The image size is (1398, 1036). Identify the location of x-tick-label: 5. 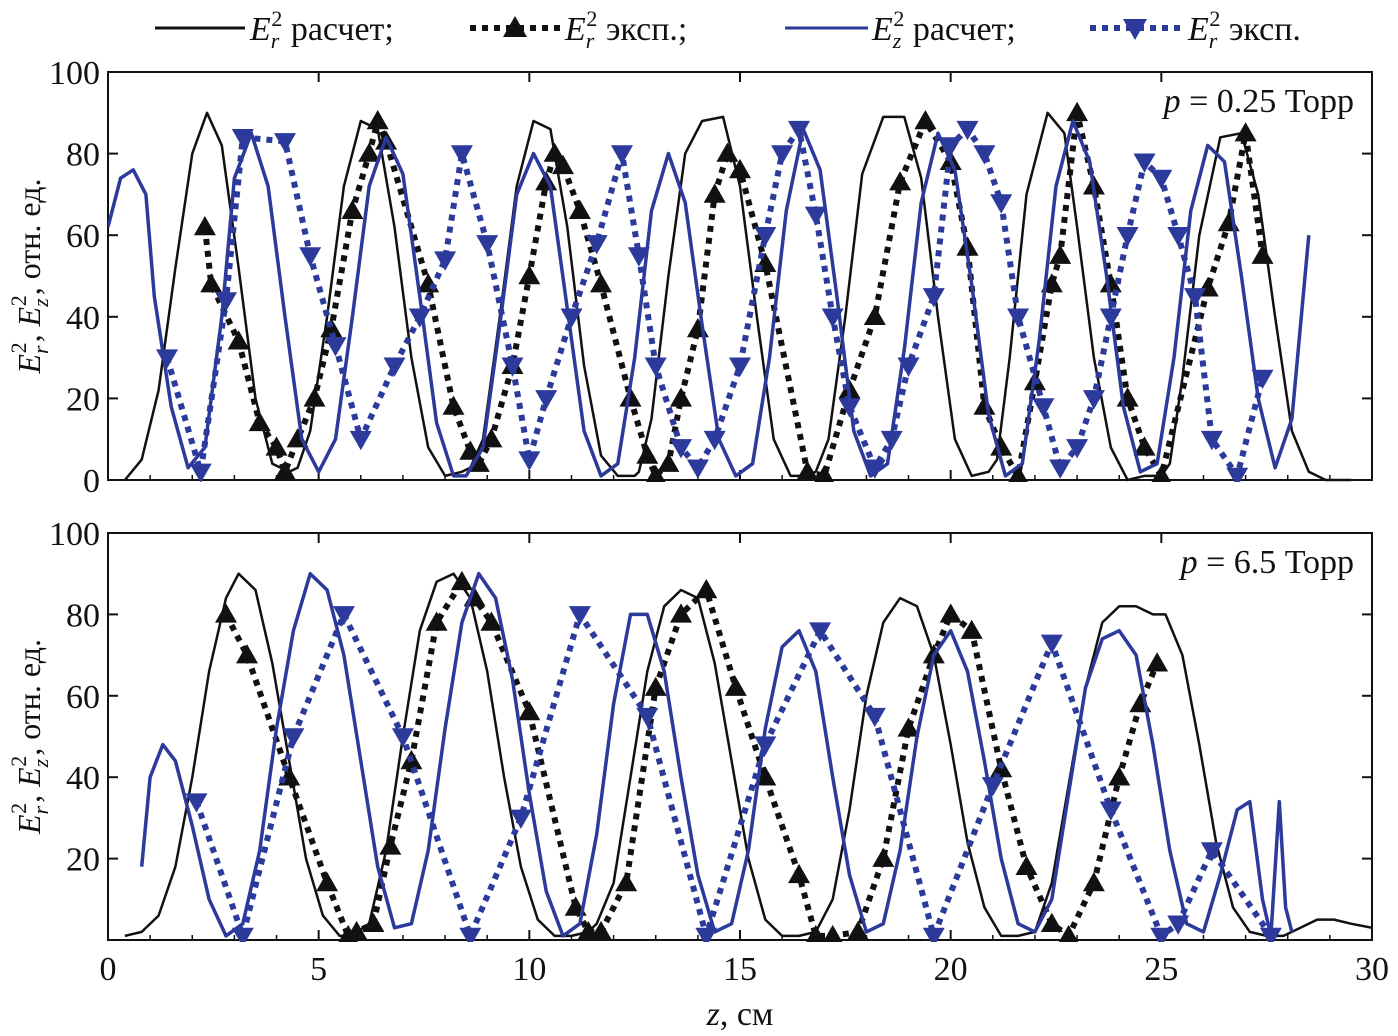
(318, 969).